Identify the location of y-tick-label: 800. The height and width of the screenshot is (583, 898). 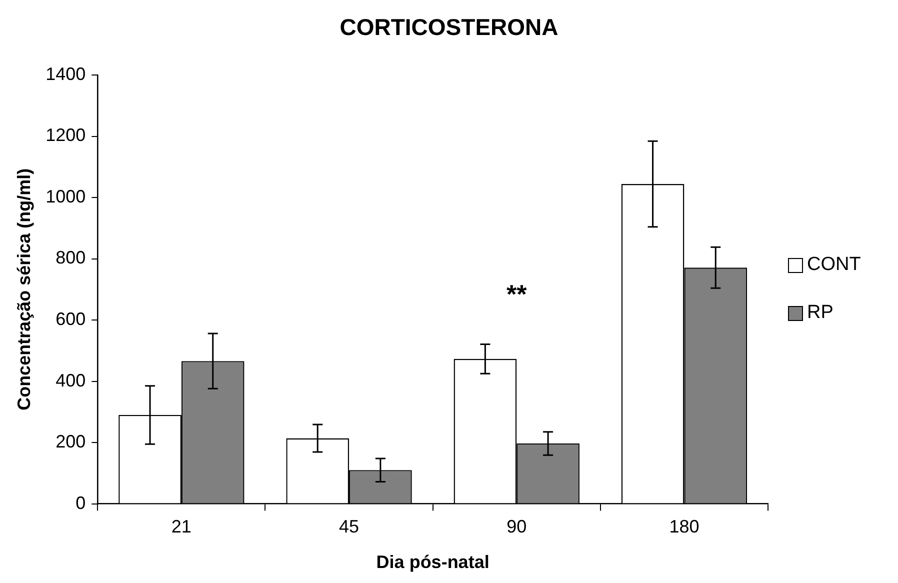
(71, 258).